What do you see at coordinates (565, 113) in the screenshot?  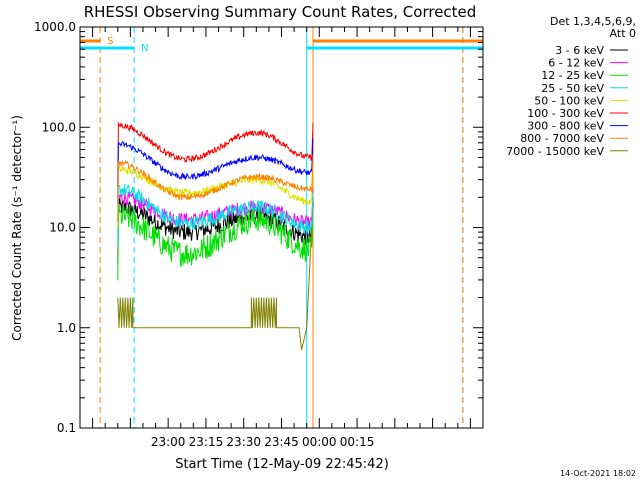 I see `legend-entry-label: 100 - 300 keV` at bounding box center [565, 113].